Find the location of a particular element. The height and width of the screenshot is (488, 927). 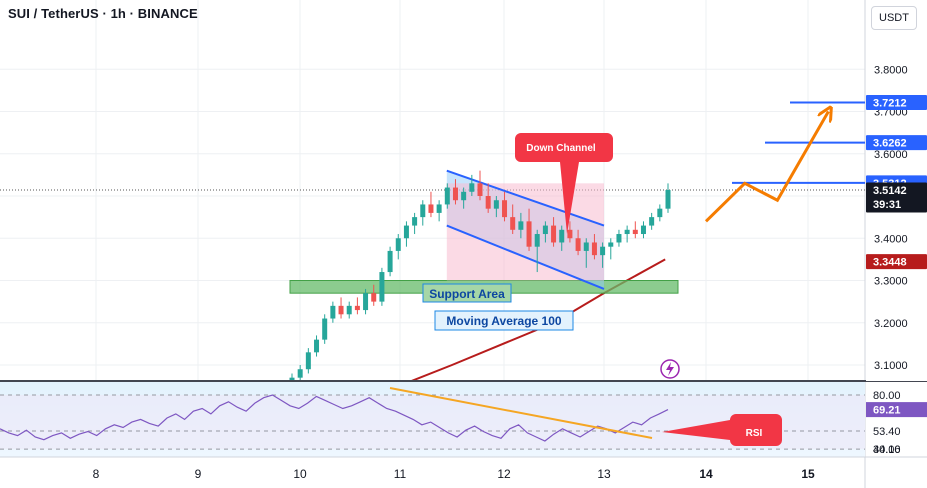

projection-arrow is located at coordinates (766, 167).